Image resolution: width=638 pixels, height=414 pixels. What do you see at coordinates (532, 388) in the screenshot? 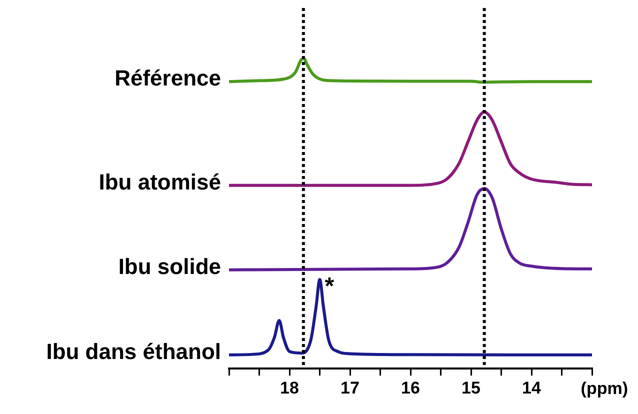
I see `x-tick-label: 14` at bounding box center [532, 388].